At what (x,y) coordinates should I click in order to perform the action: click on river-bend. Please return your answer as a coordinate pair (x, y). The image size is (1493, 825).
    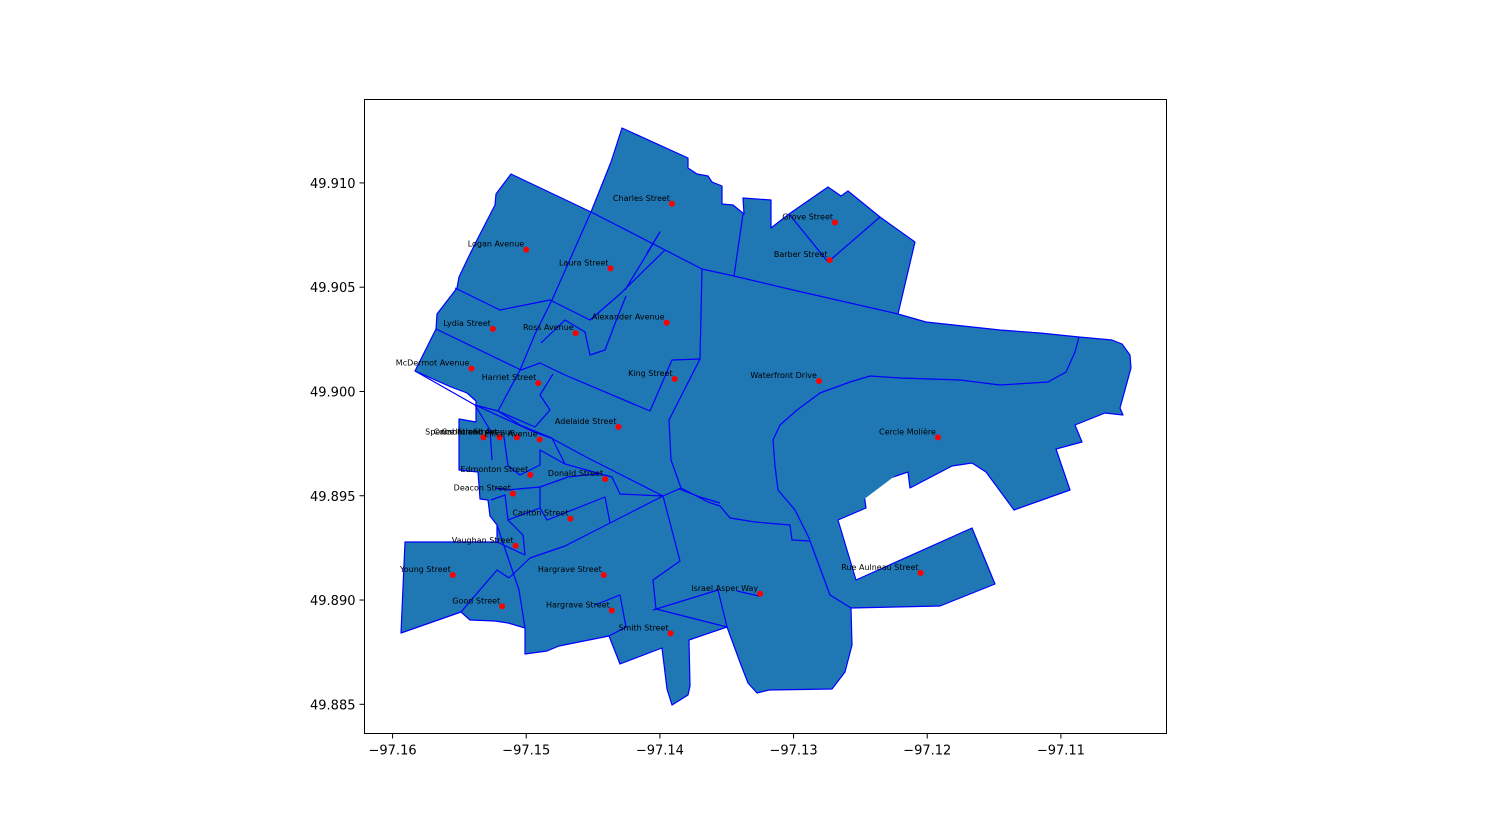
    Looking at the image, I should click on (926, 438).